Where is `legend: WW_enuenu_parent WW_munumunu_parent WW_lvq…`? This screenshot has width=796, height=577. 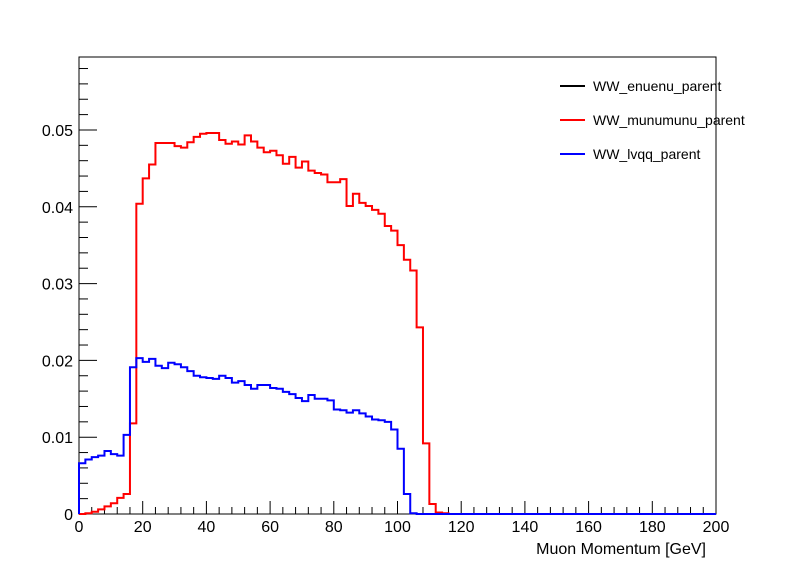
legend: WW_enuenu_parent WW_munumunu_parent WW_lvq… is located at coordinates (652, 120).